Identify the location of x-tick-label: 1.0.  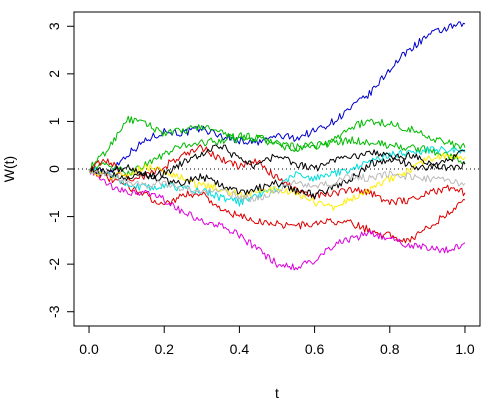
(465, 349).